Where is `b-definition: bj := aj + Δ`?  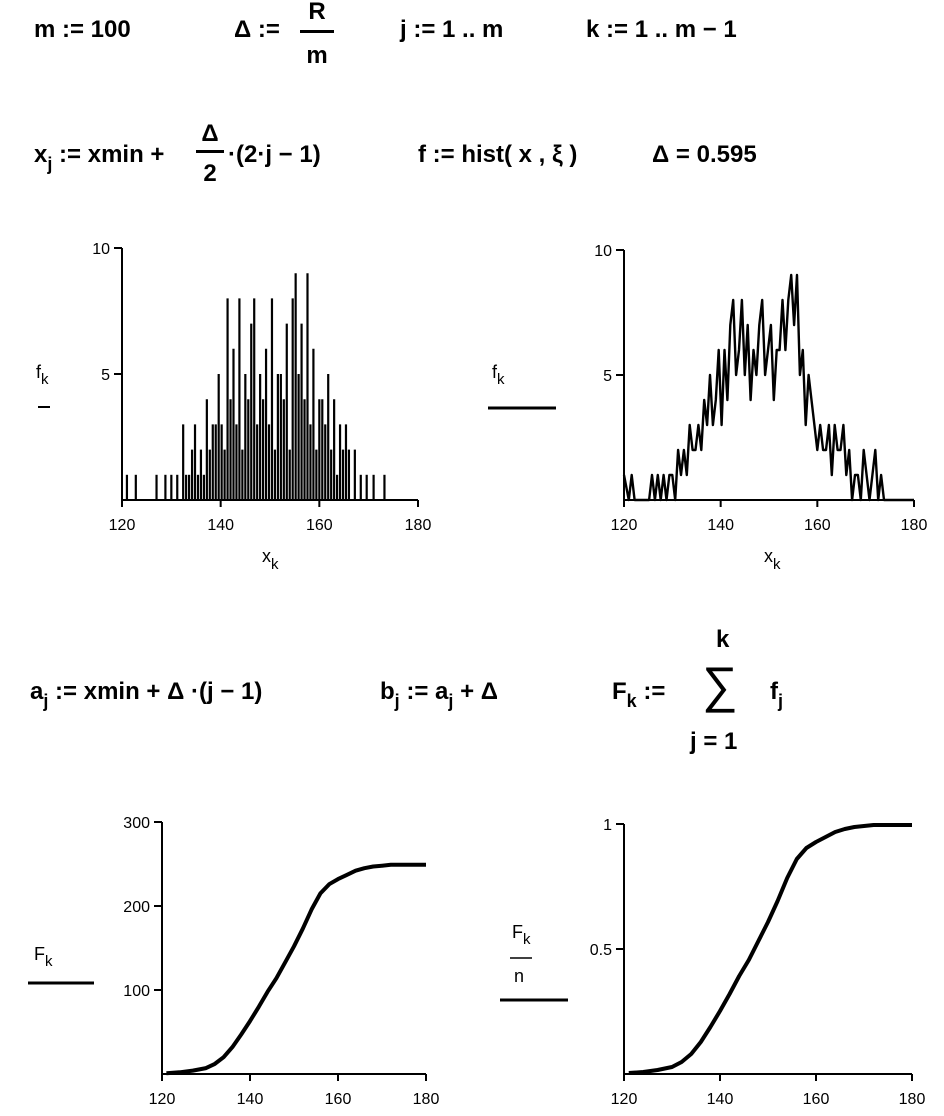
b-definition: bj := aj + Δ is located at coordinates (439, 694).